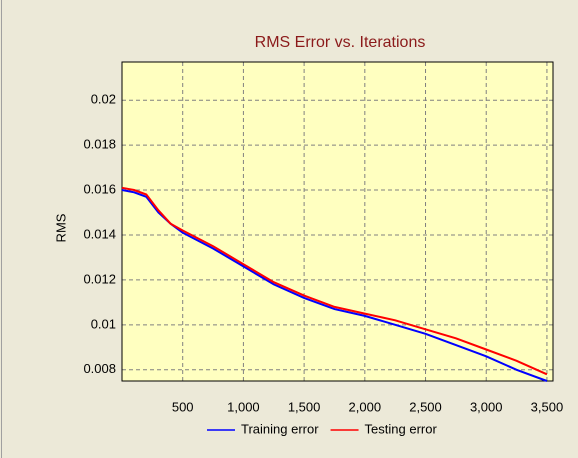  I want to click on x-tick-label: 3,000, so click(486, 406).